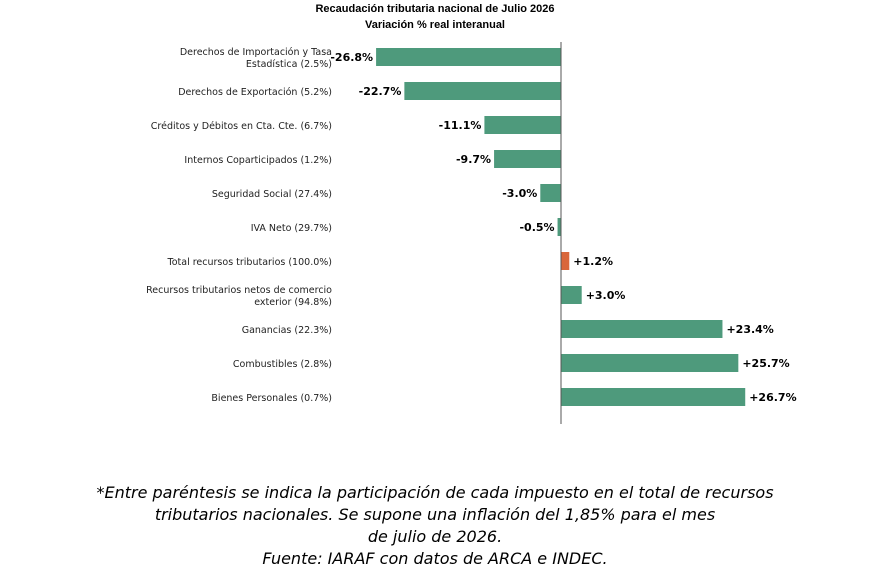 The width and height of the screenshot is (870, 580). What do you see at coordinates (749, 329) in the screenshot?
I see `bar-value-label: +23.4%` at bounding box center [749, 329].